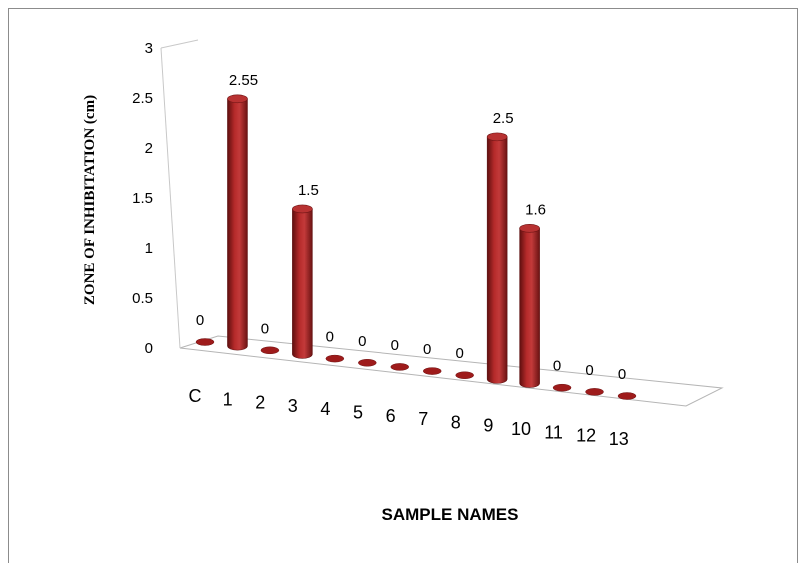  I want to click on data-label: 1.6, so click(535, 209).